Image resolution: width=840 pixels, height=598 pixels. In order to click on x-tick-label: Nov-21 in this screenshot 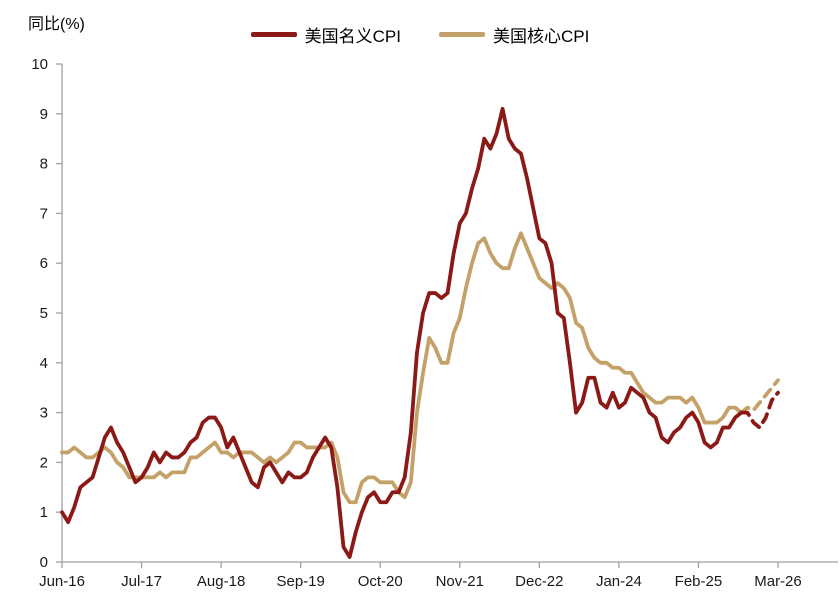, I will do `click(460, 581)`.